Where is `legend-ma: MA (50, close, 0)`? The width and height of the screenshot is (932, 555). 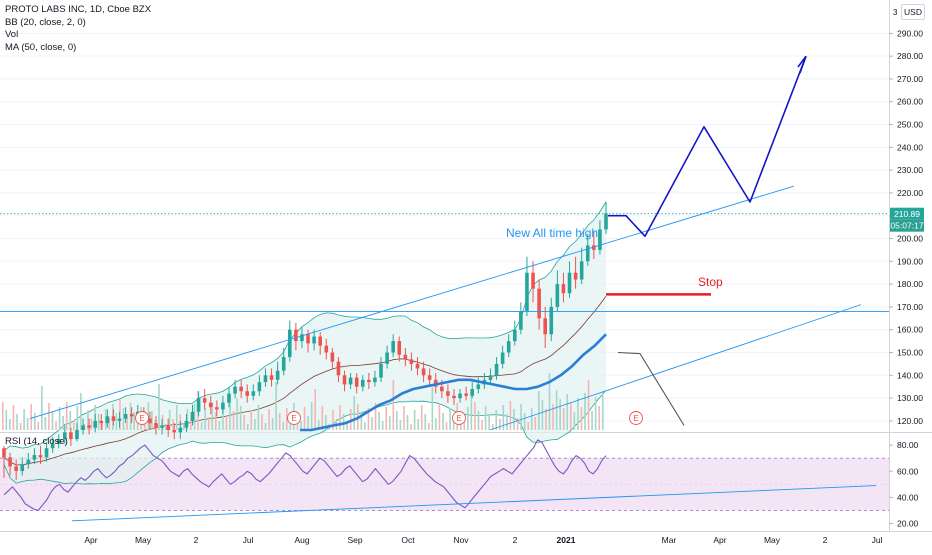
legend-ma: MA (50, close, 0) is located at coordinates (41, 47).